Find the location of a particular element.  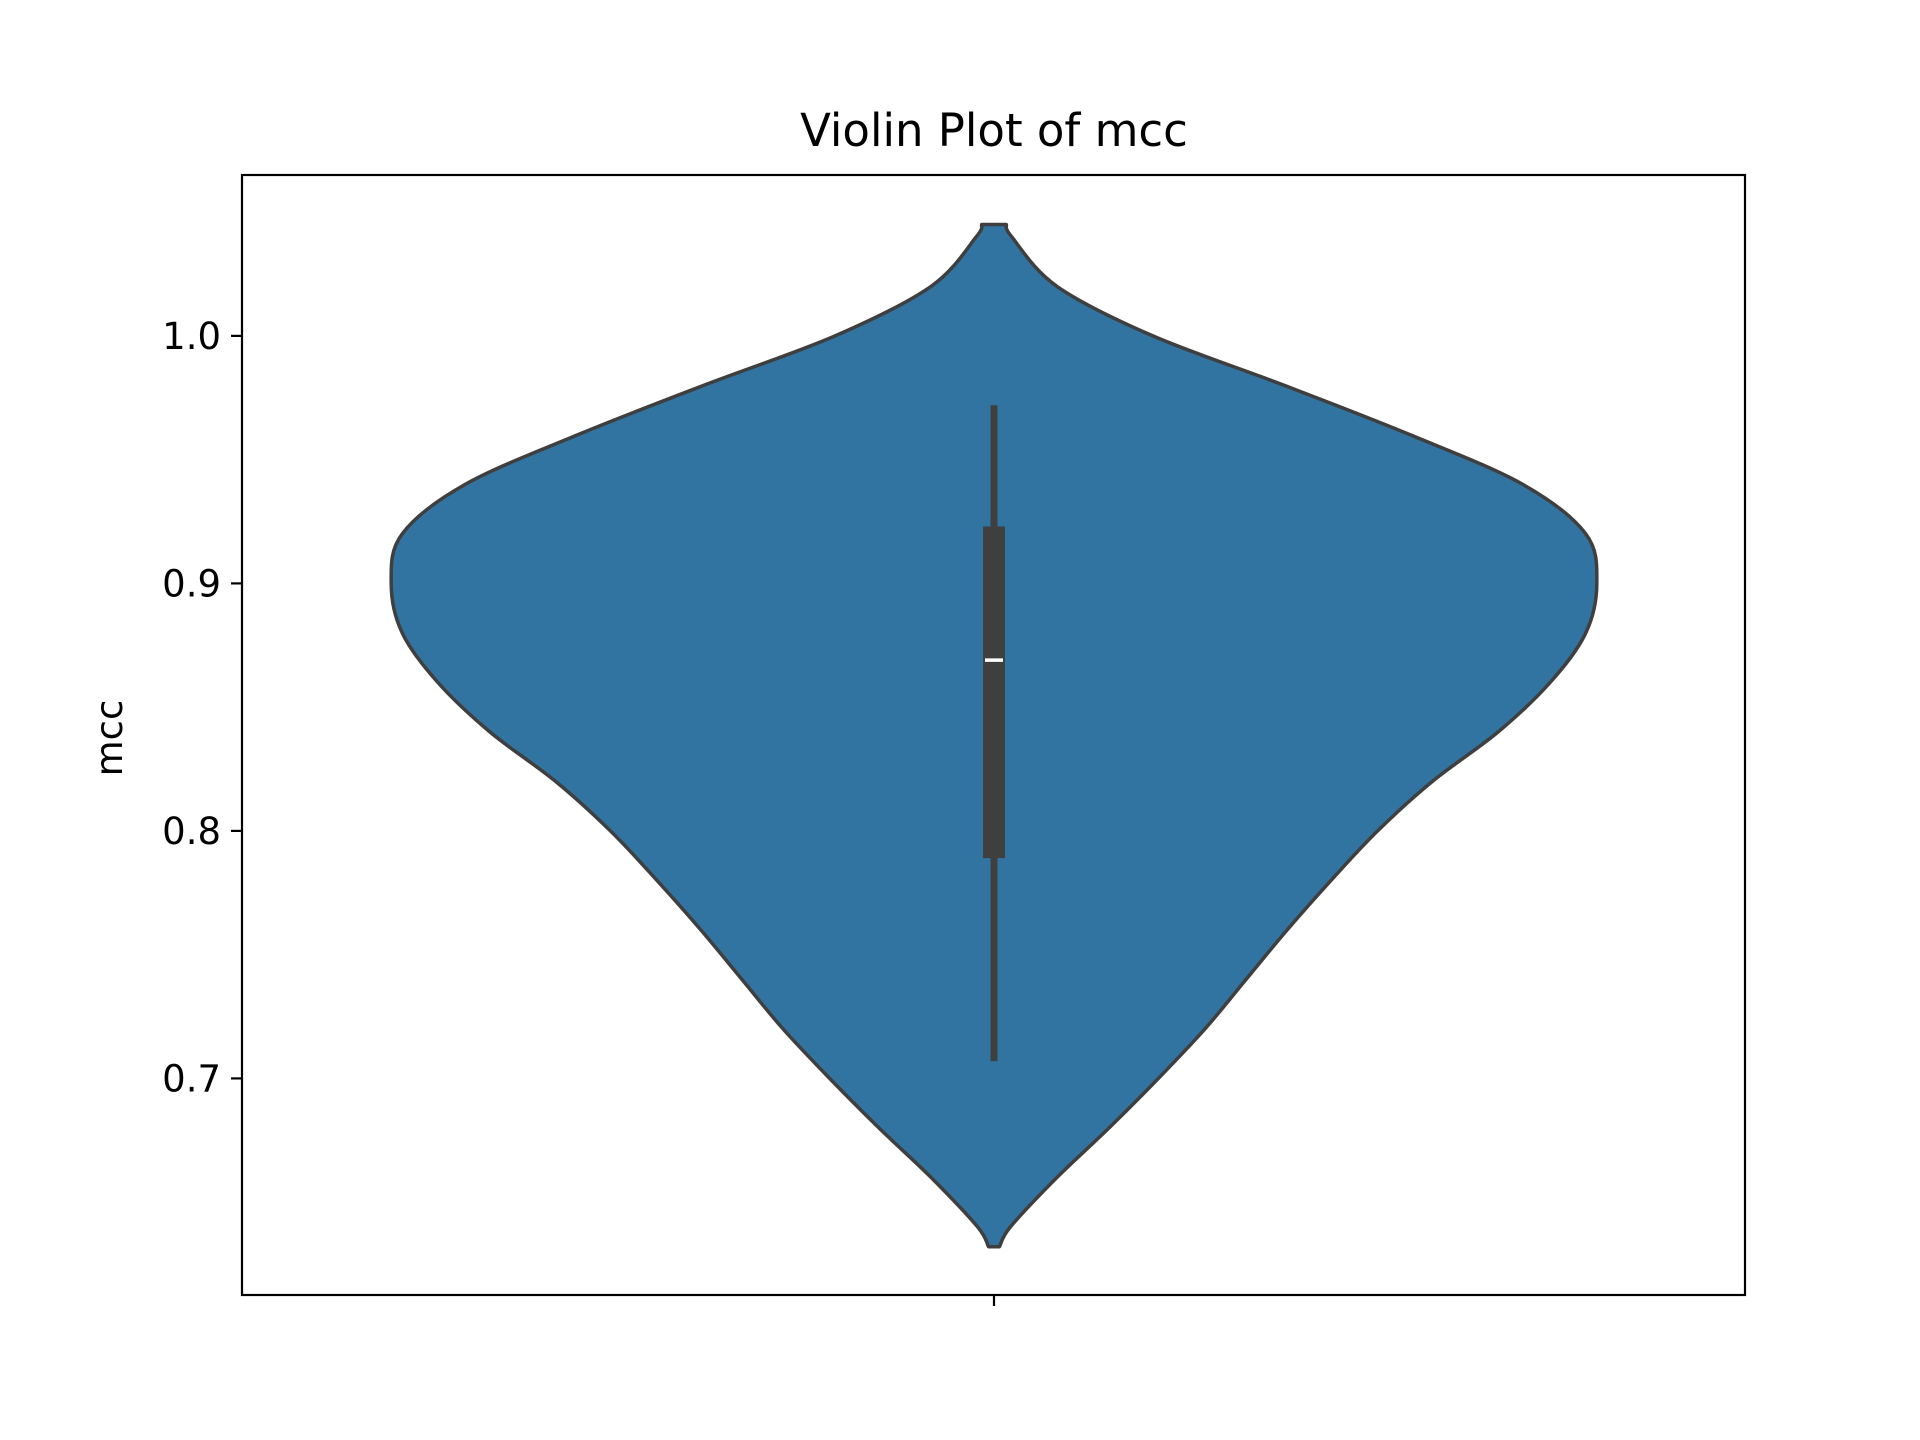

chart-title: Violin Plot of mcc is located at coordinates (994, 130).